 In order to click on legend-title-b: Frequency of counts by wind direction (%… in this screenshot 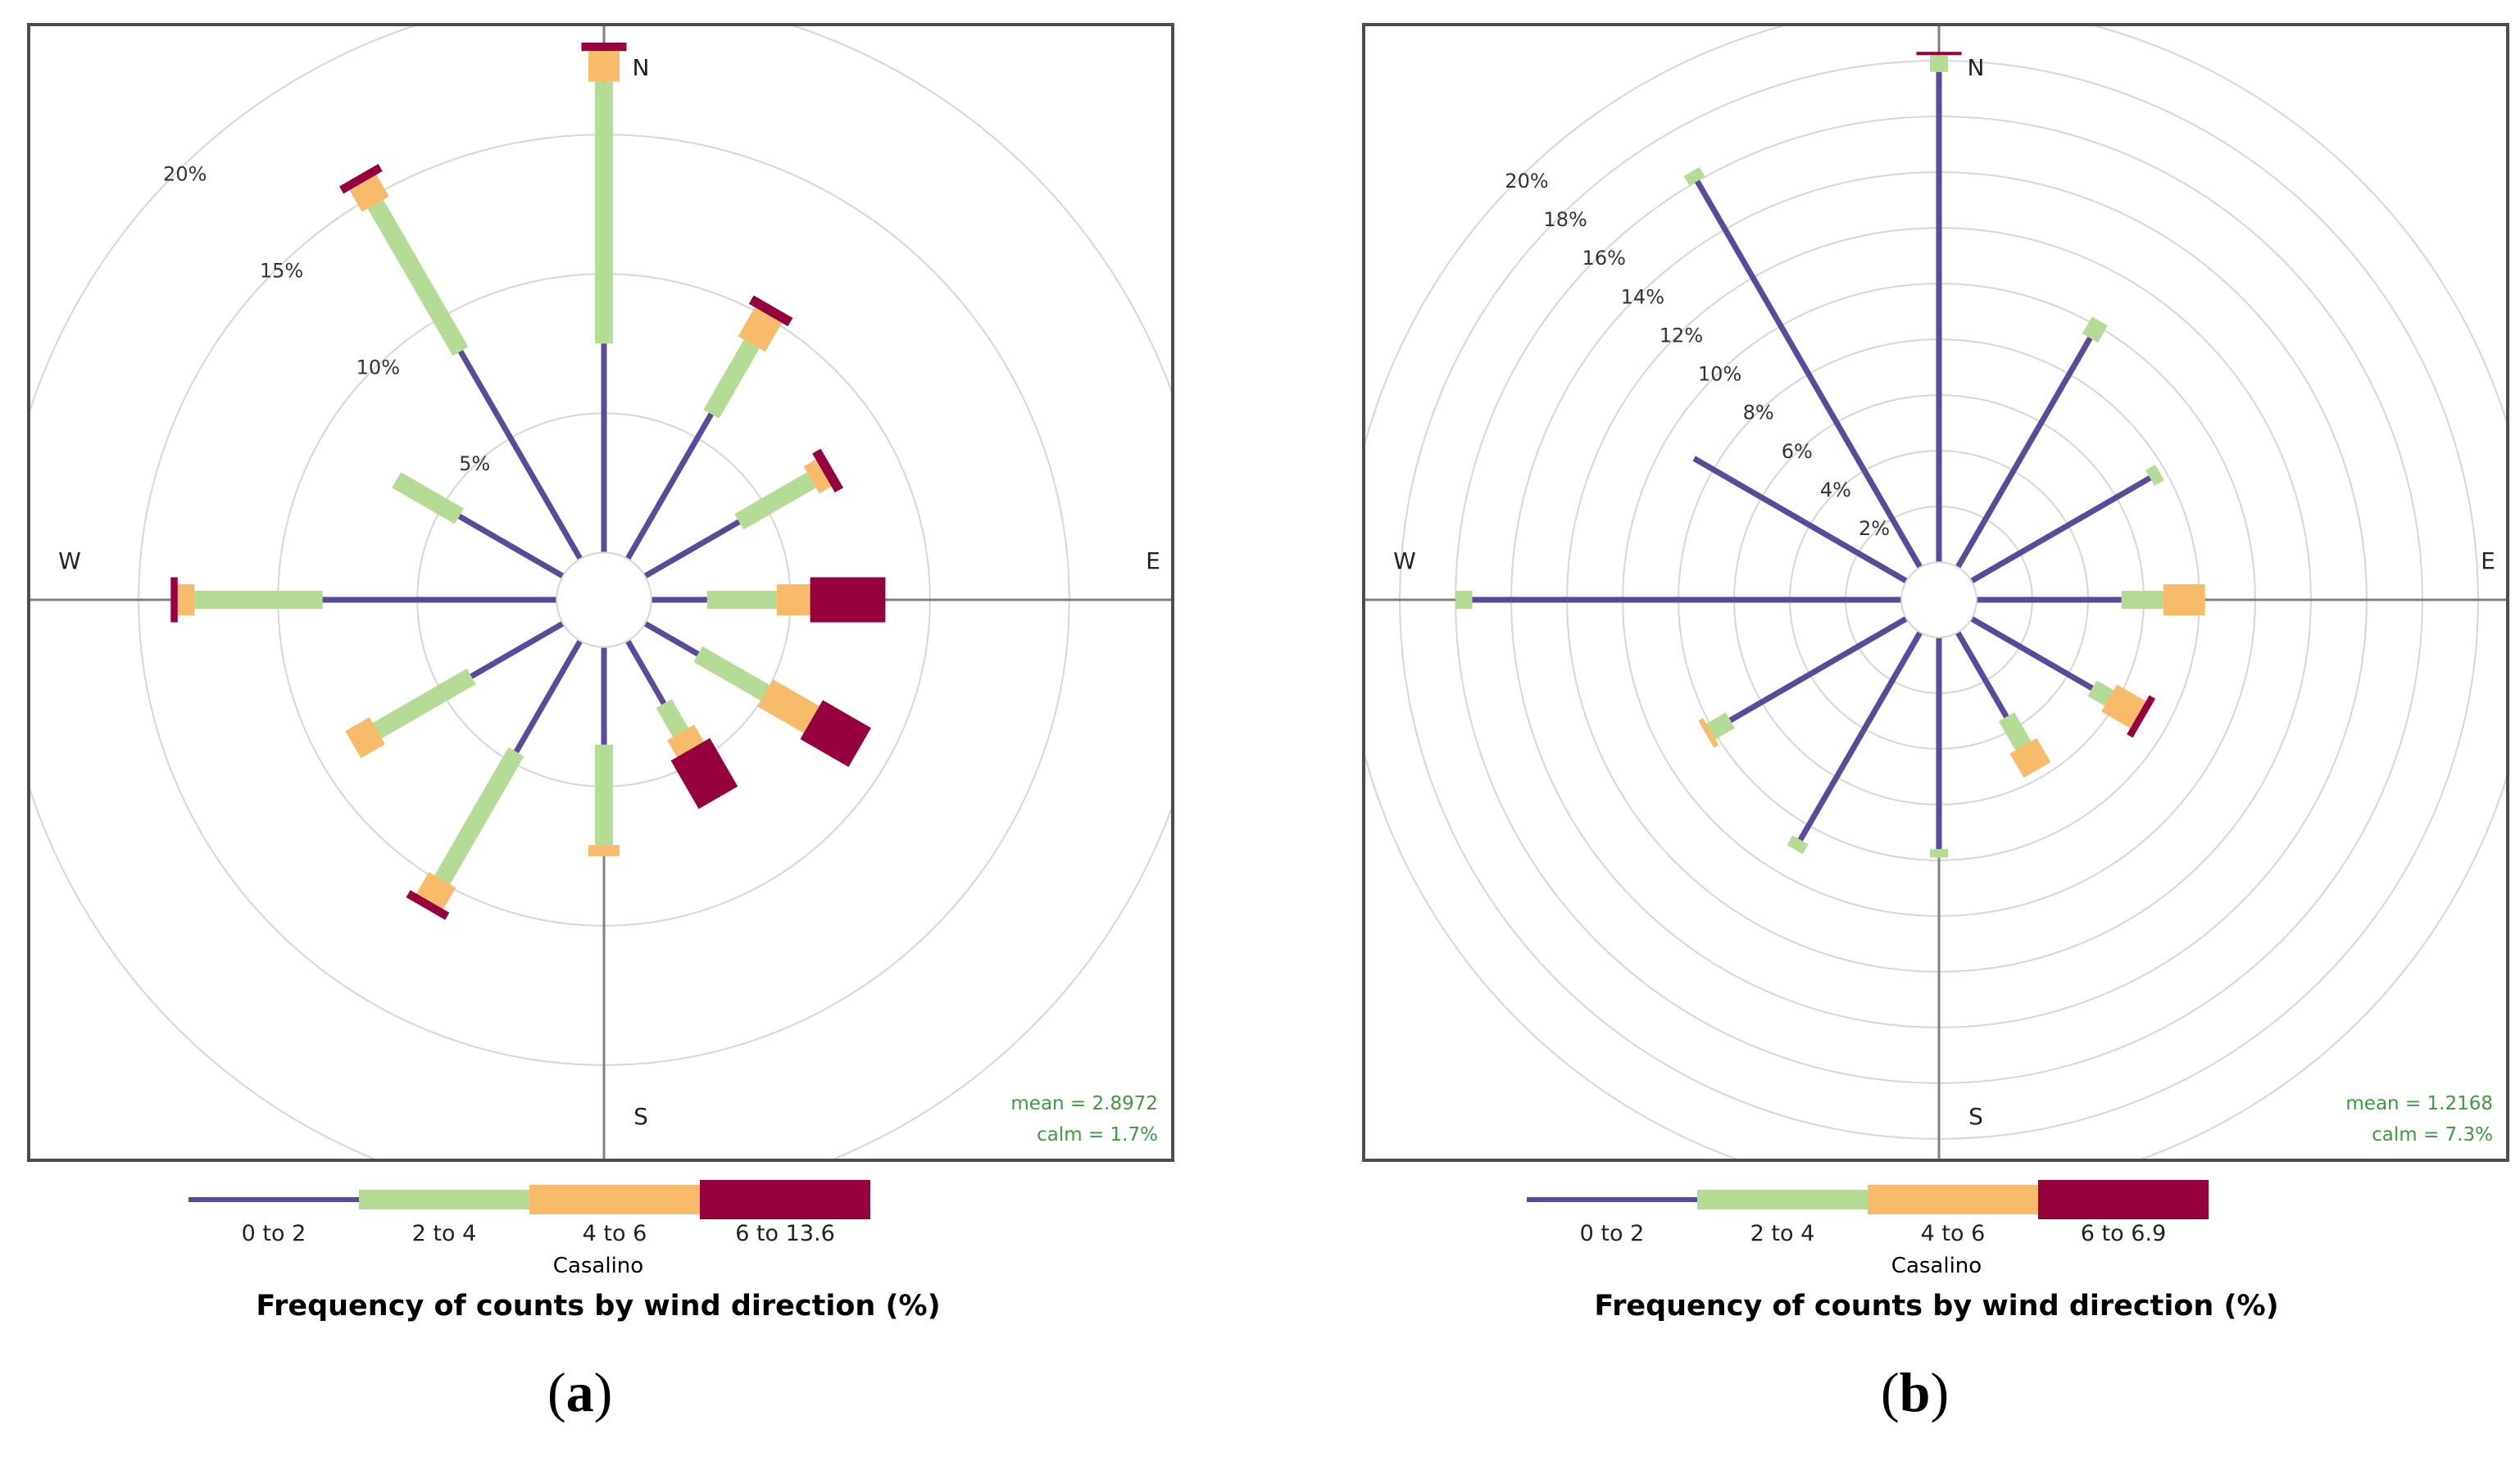, I will do `click(1936, 1306)`.